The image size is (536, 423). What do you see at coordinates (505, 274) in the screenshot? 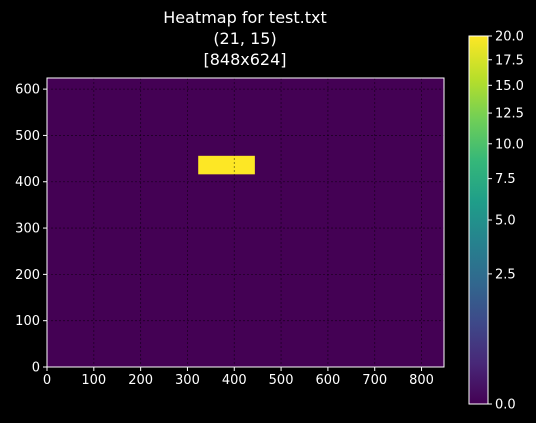
I see `colorbar-tick-label: 2.5` at bounding box center [505, 274].